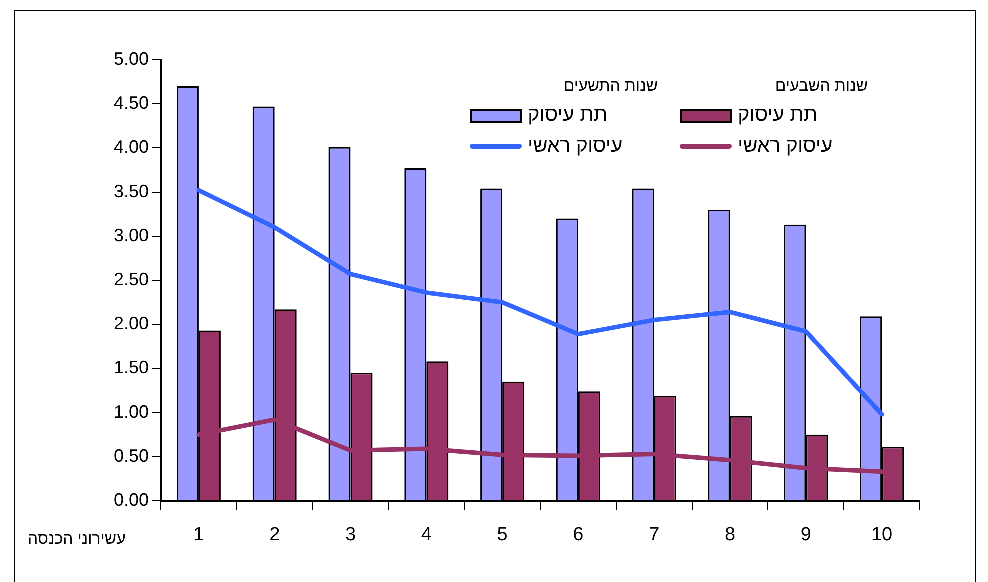  Describe the element at coordinates (131, 279) in the screenshot. I see `y-tick-label: 2.50` at that location.